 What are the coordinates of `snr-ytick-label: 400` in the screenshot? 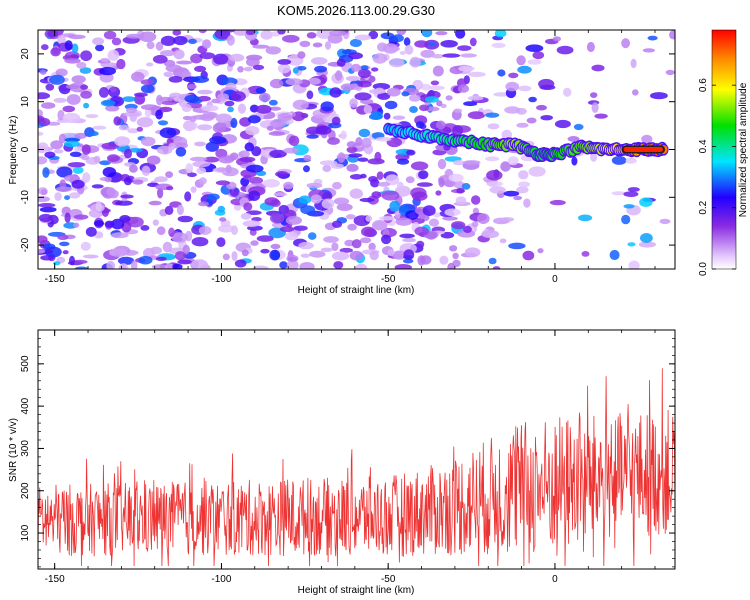 It's located at (25, 405).